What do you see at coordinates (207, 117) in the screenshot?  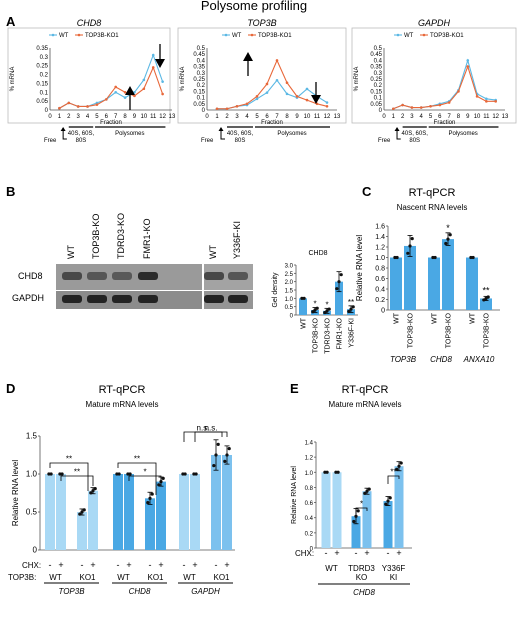 I see `x-tick-label: 0` at bounding box center [207, 117].